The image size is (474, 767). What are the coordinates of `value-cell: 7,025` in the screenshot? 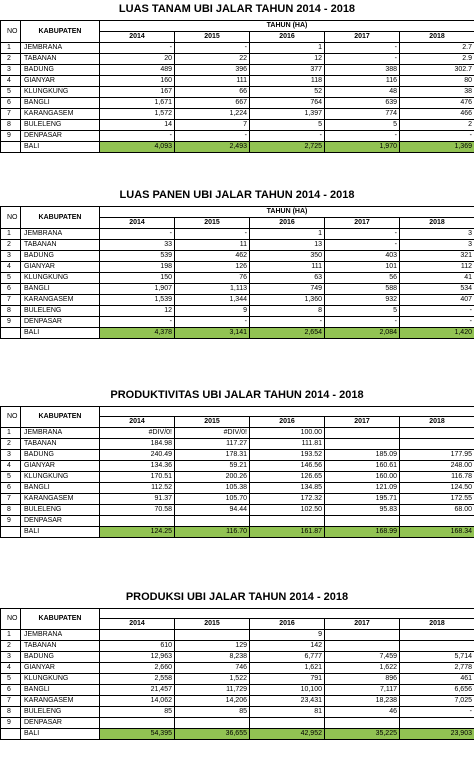 It's located at (436, 701).